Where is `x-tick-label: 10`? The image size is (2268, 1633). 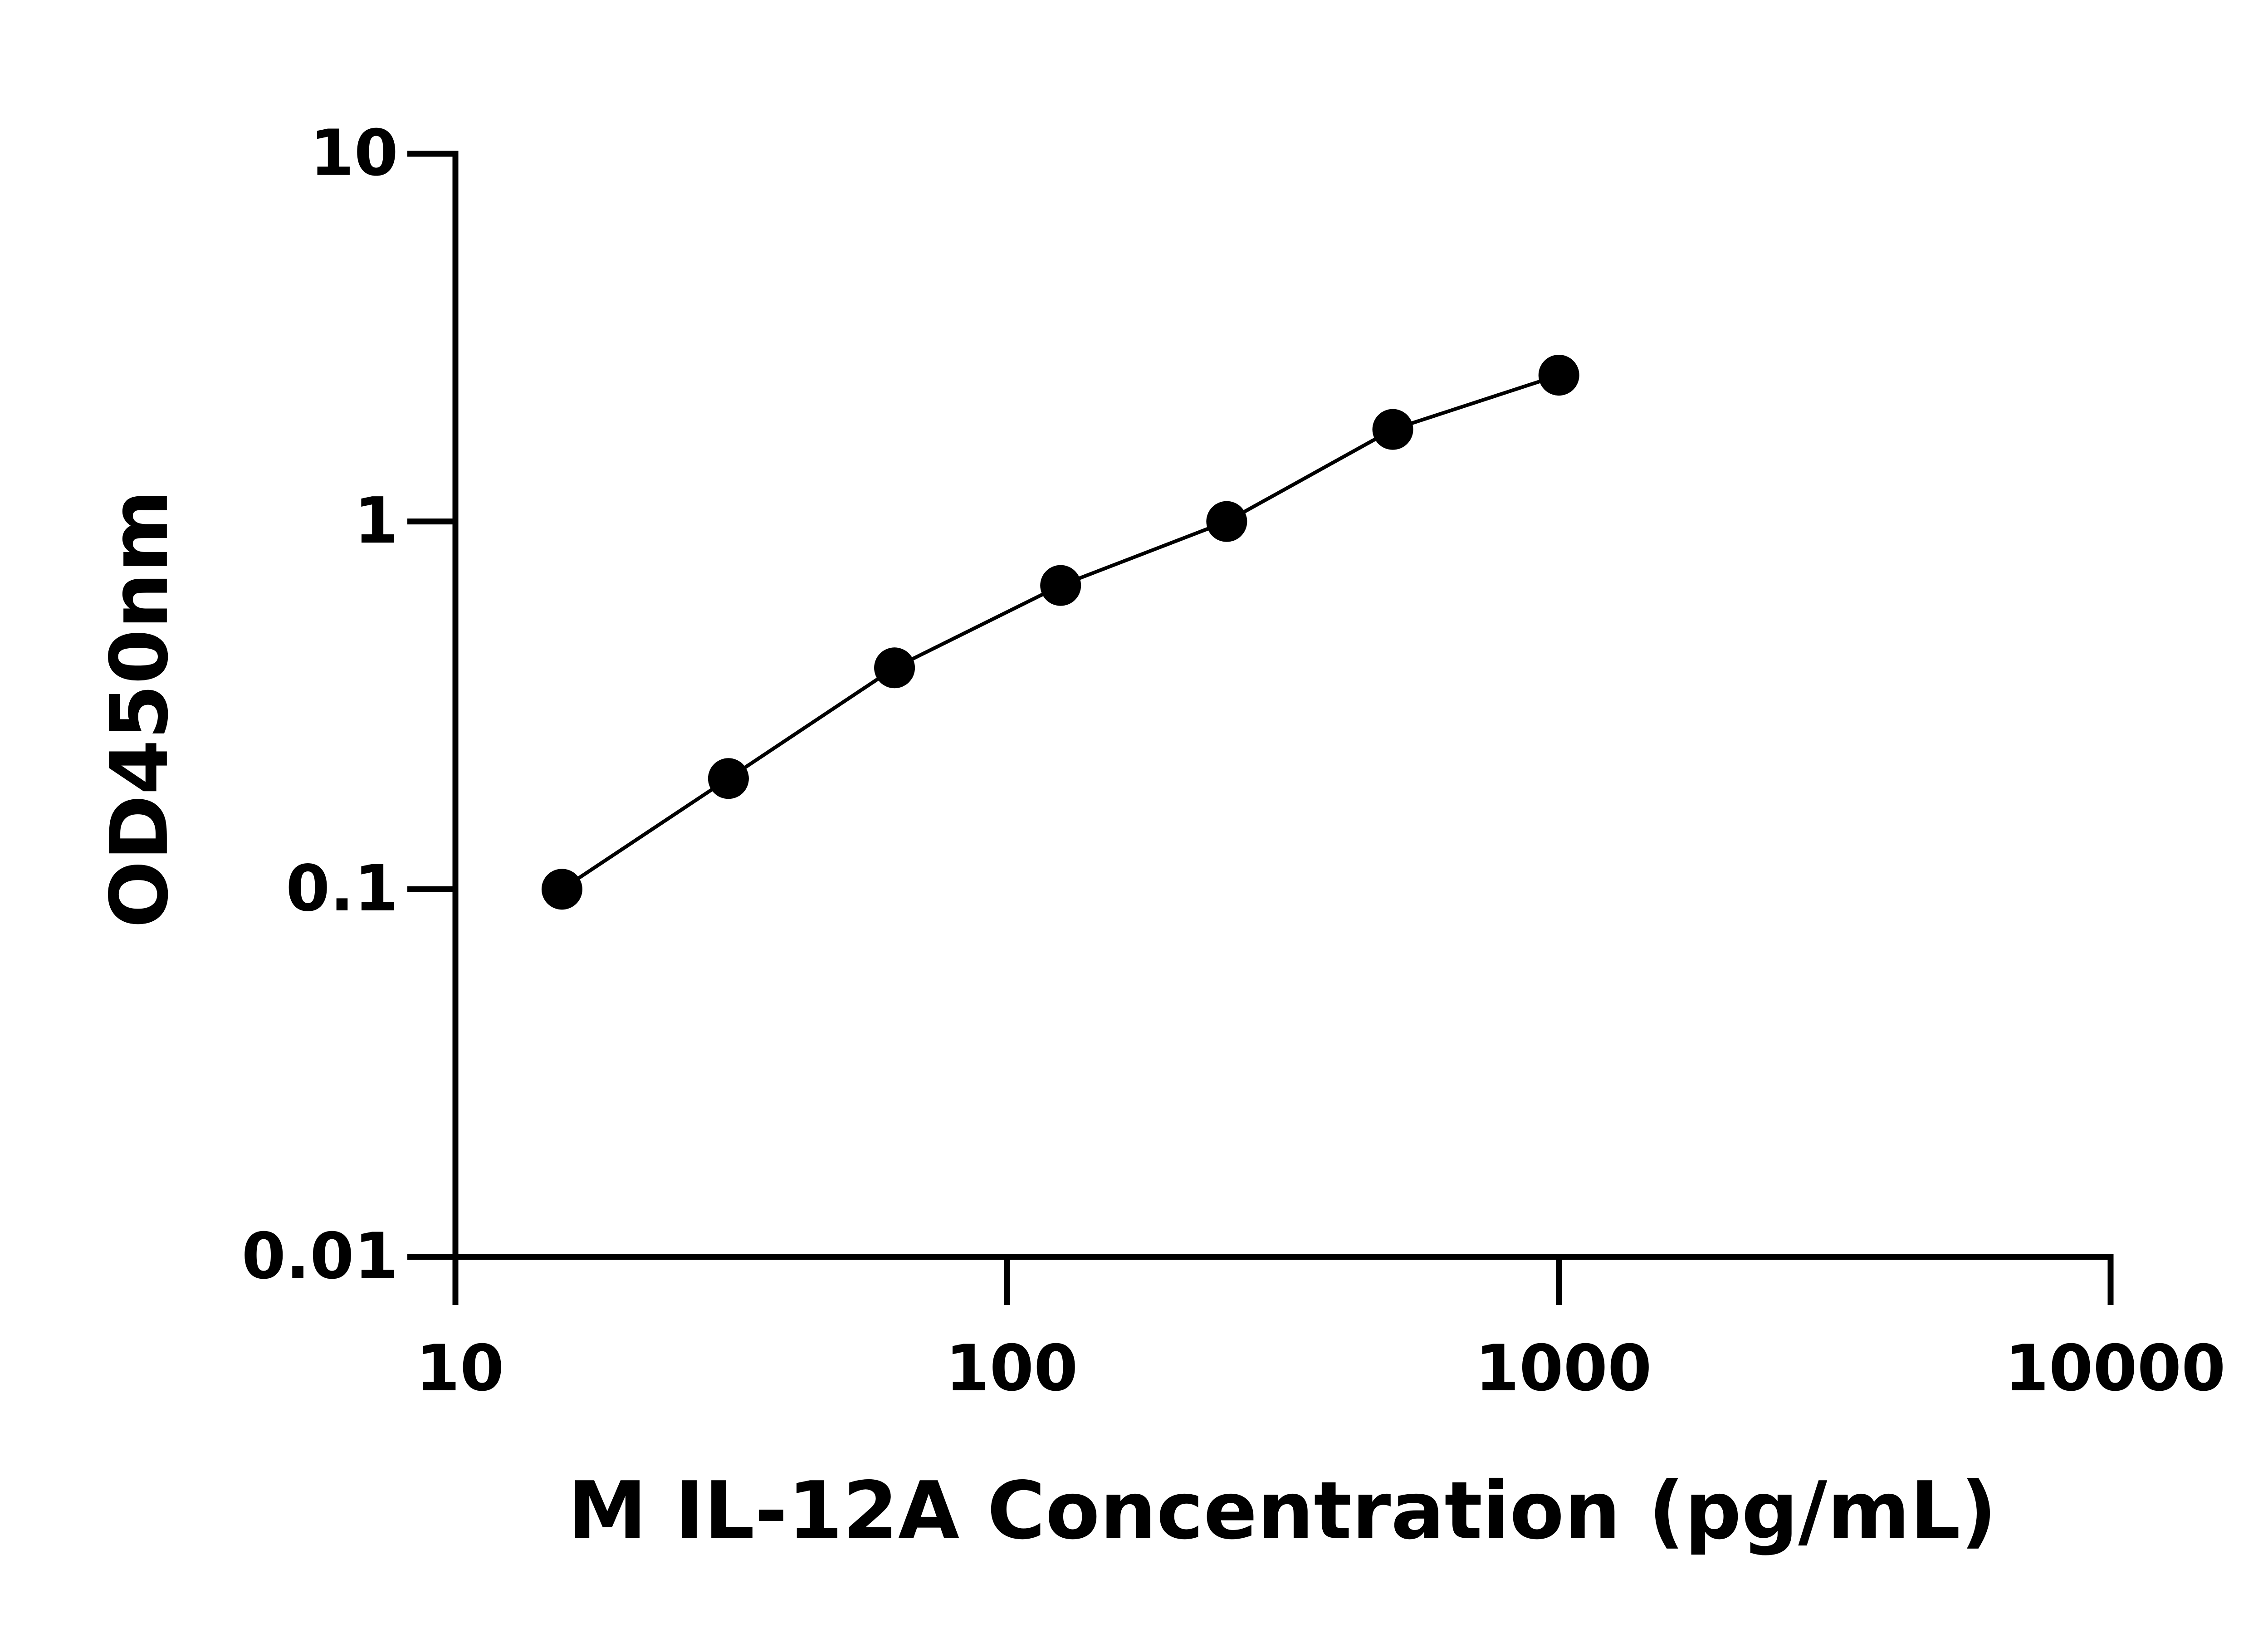 x-tick-label: 10 is located at coordinates (460, 1369).